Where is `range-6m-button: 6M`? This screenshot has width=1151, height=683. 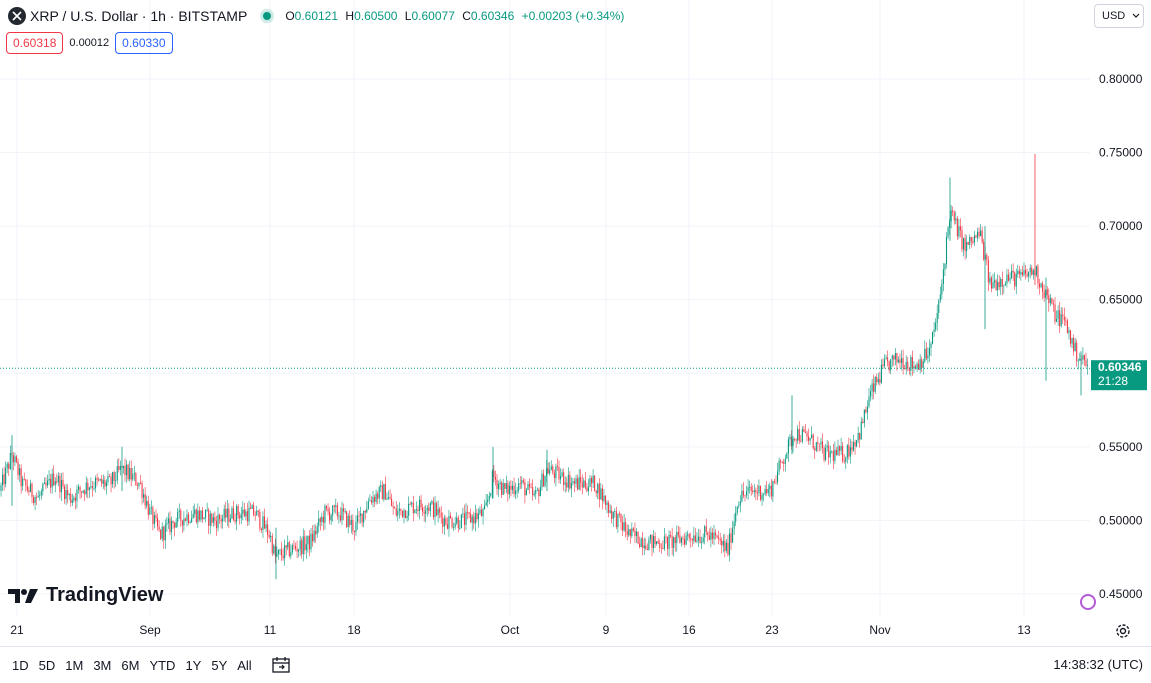
range-6m-button: 6M is located at coordinates (130, 665).